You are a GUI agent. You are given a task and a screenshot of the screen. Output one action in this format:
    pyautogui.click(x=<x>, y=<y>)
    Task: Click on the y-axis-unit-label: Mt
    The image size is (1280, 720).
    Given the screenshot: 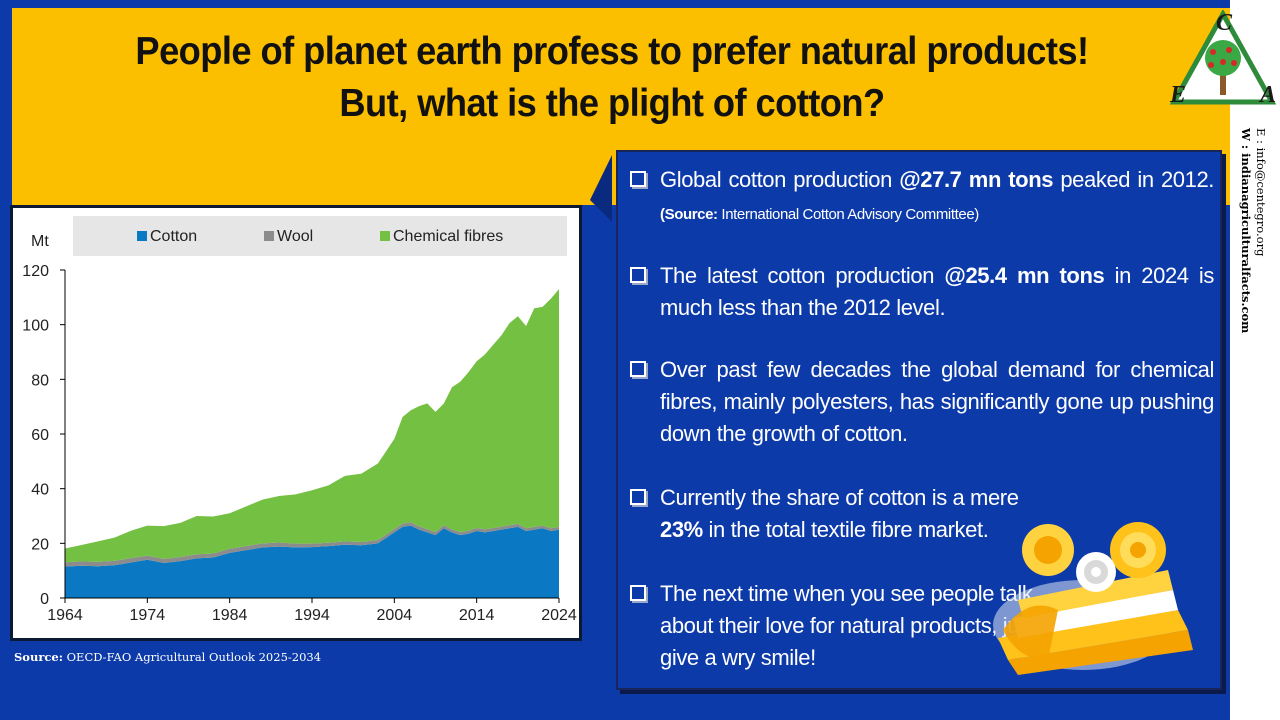 What is the action you would take?
    pyautogui.click(x=40, y=241)
    